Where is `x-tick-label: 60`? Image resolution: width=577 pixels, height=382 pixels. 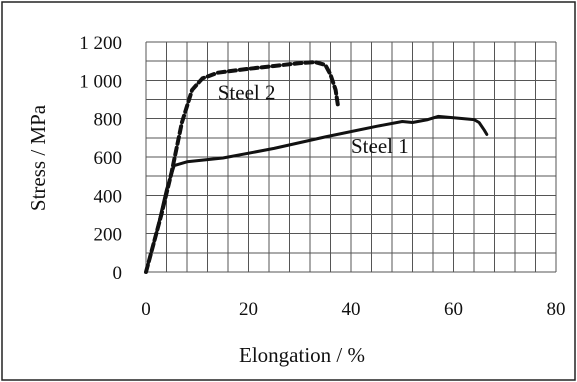
x-tick-label: 60 is located at coordinates (453, 309).